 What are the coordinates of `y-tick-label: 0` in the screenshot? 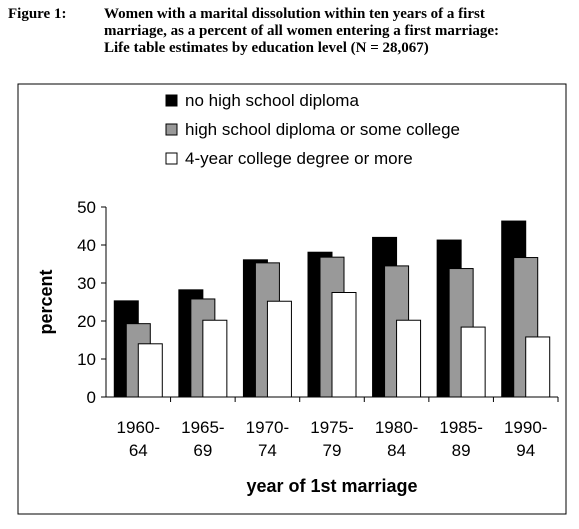 It's located at (91, 397).